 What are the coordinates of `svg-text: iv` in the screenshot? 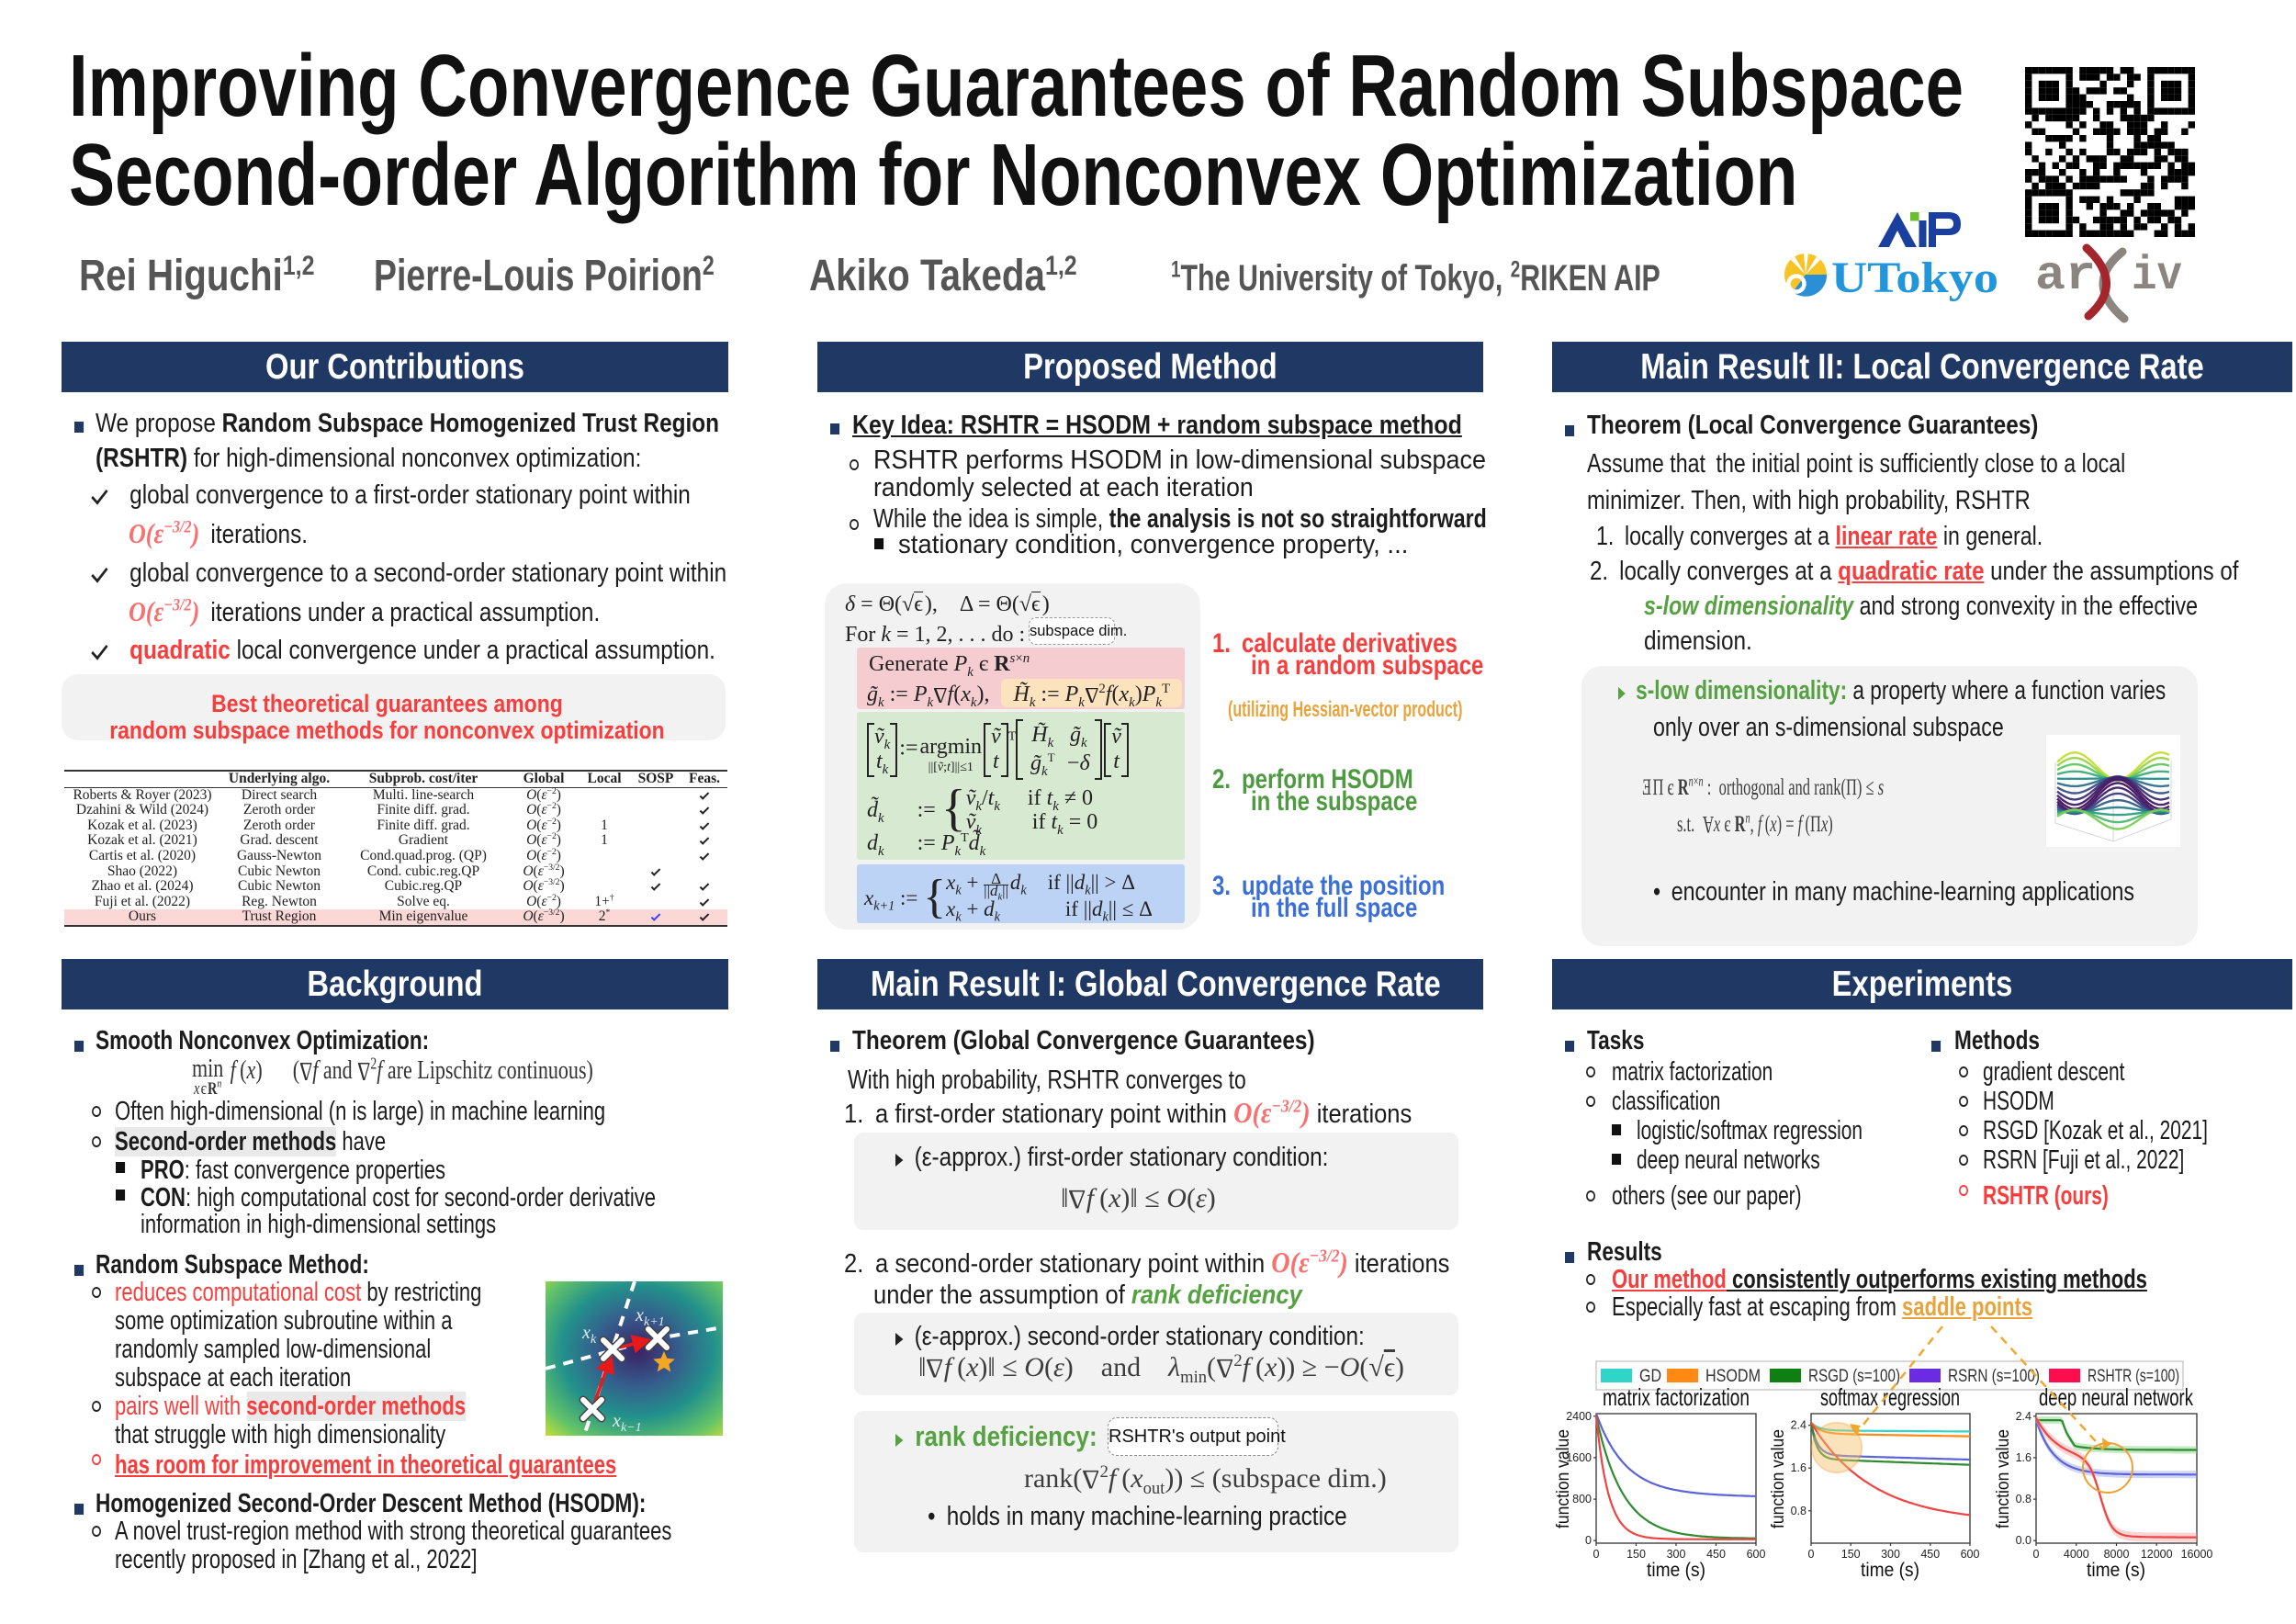 It's located at (2157, 276).